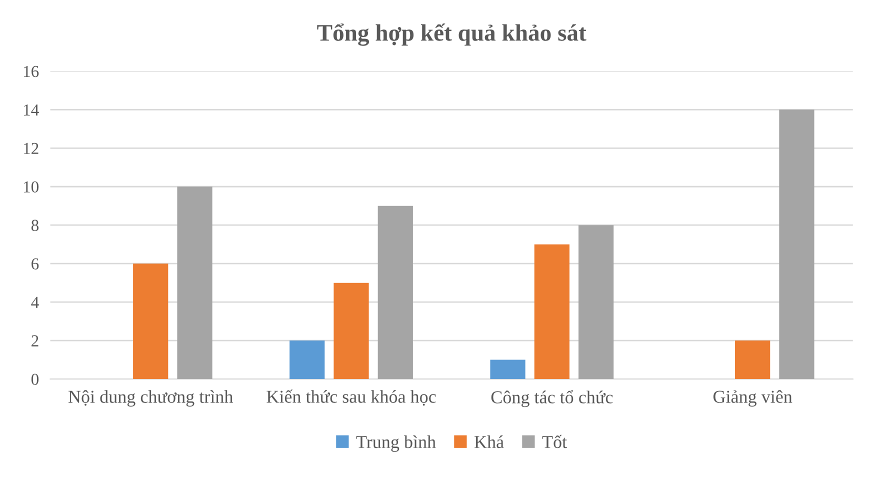 Image resolution: width=882 pixels, height=481 pixels. Describe the element at coordinates (31, 148) in the screenshot. I see `y-tick-label: 12` at that location.